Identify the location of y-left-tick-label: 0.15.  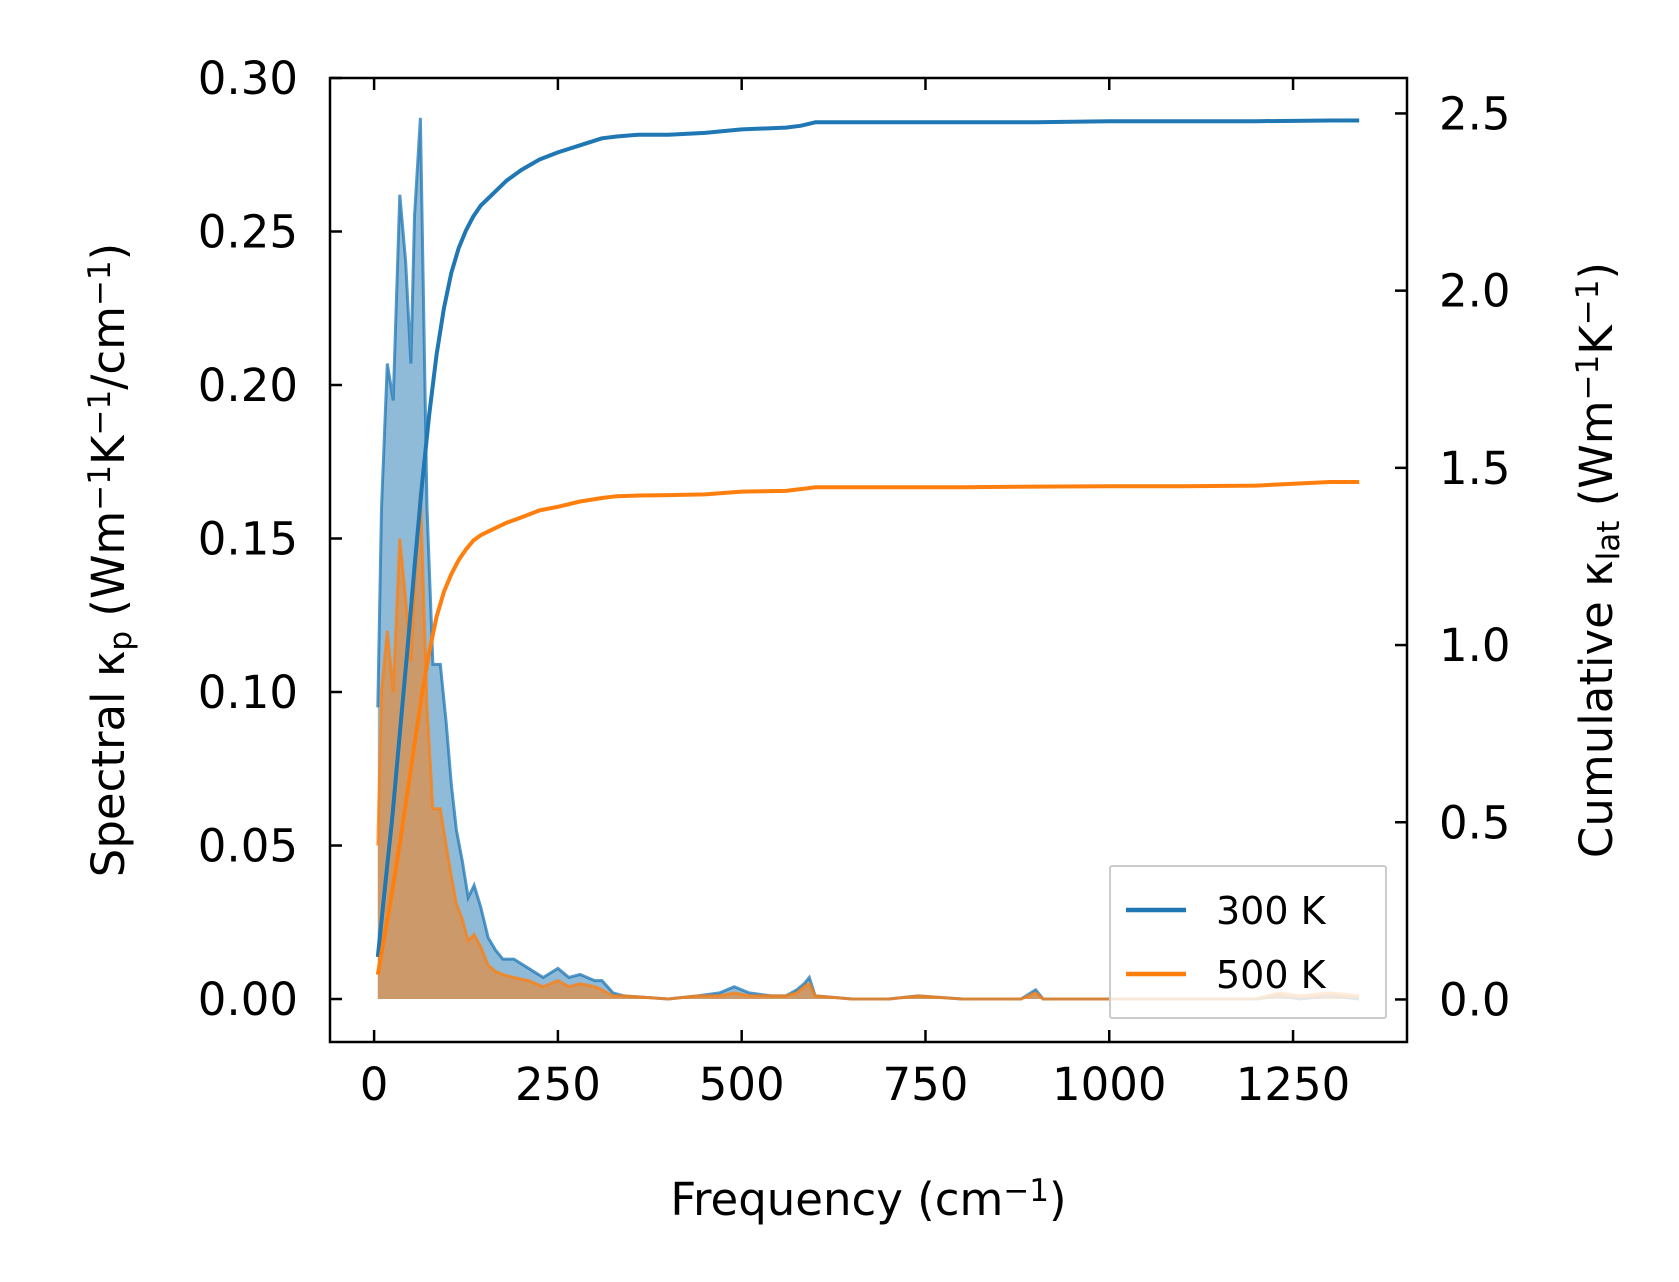
(248, 539).